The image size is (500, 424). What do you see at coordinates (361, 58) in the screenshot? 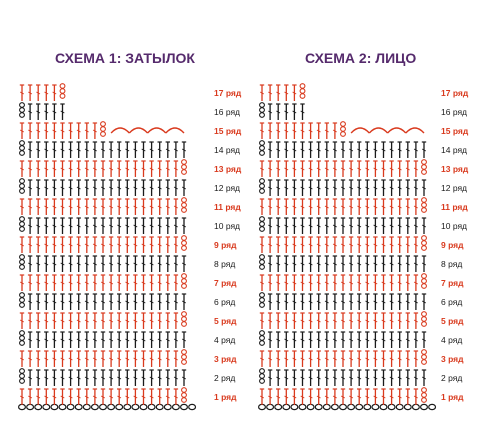
I see `chart-2-title: СХЕМА 2: ЛИЦО` at bounding box center [361, 58].